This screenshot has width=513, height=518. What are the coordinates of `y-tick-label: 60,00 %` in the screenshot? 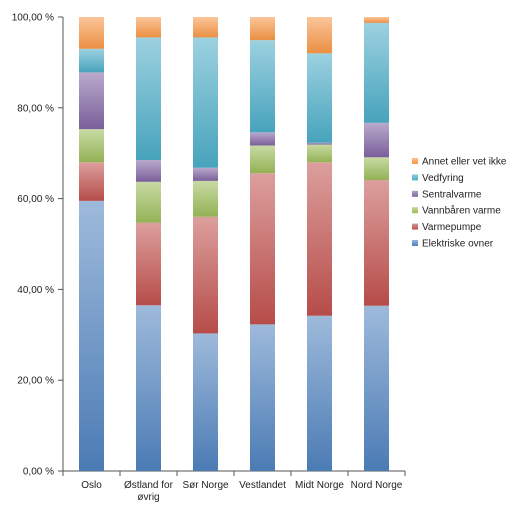 It's located at (35, 199).